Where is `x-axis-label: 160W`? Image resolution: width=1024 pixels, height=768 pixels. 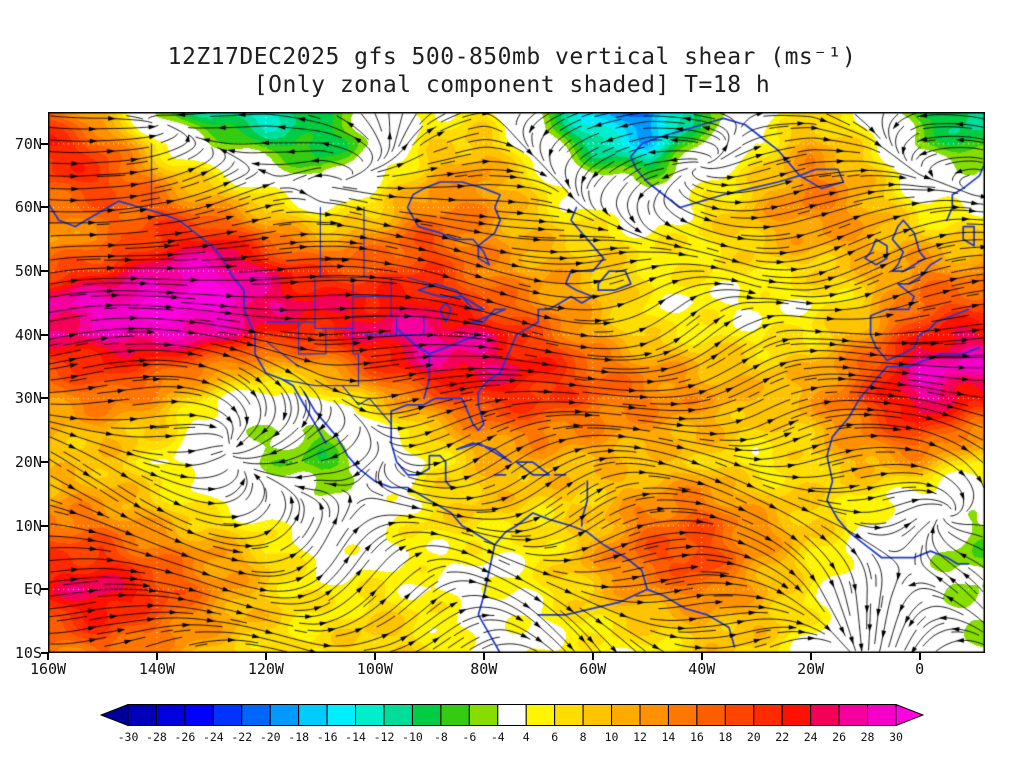
x-axis-label: 160W is located at coordinates (48, 669).